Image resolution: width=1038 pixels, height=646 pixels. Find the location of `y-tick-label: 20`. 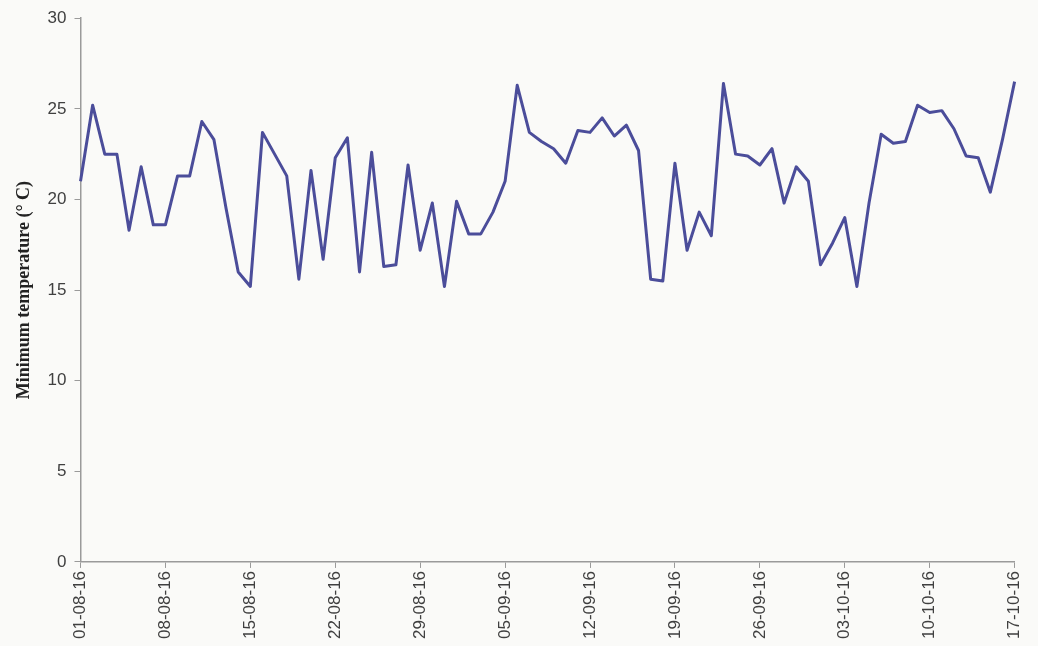

y-tick-label: 20 is located at coordinates (57, 199).